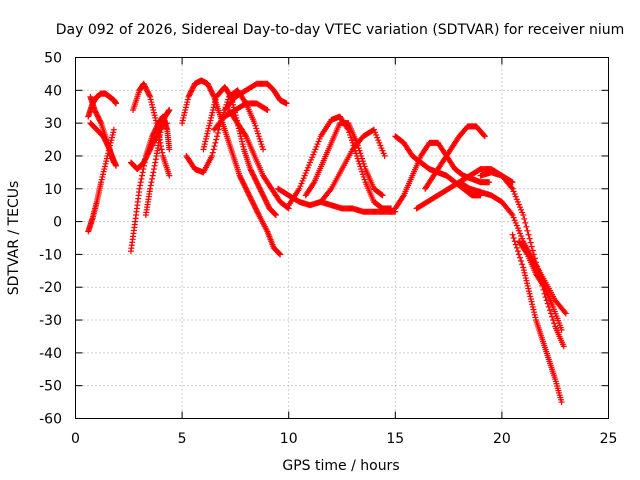  I want to click on y-tick-label: -10, so click(50, 255).